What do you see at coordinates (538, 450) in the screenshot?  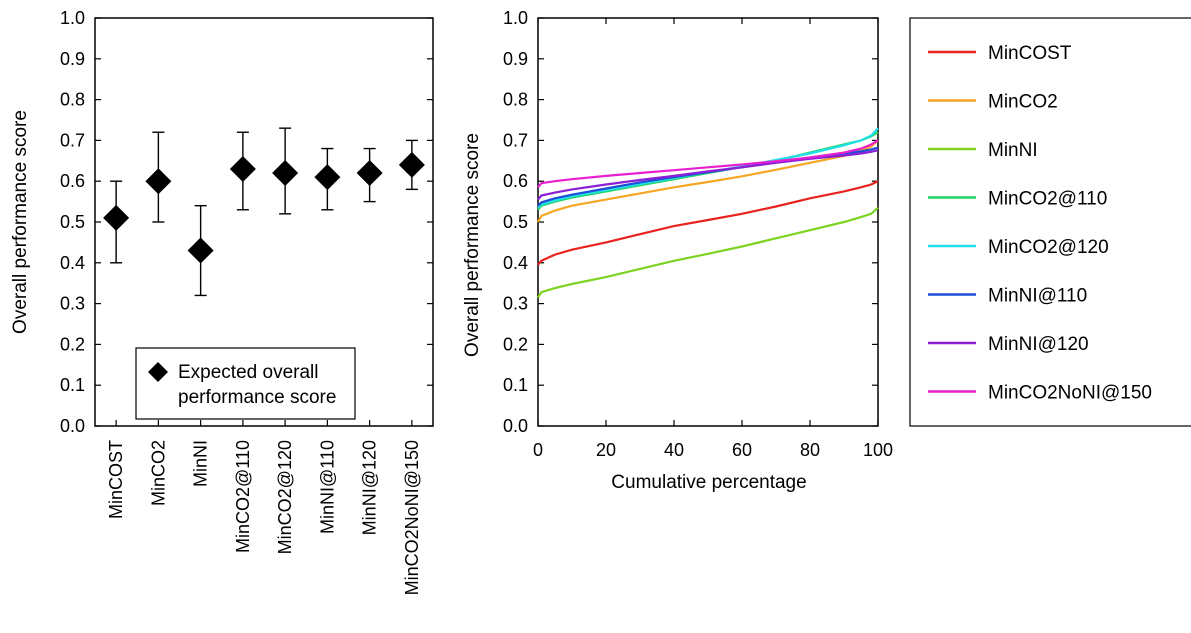 I see `right-xtick-label: 0` at bounding box center [538, 450].